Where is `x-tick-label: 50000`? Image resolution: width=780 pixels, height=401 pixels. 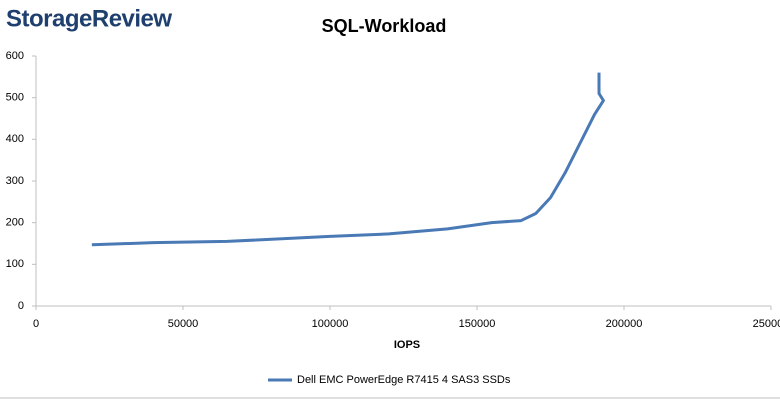
x-tick-label: 50000 is located at coordinates (183, 324).